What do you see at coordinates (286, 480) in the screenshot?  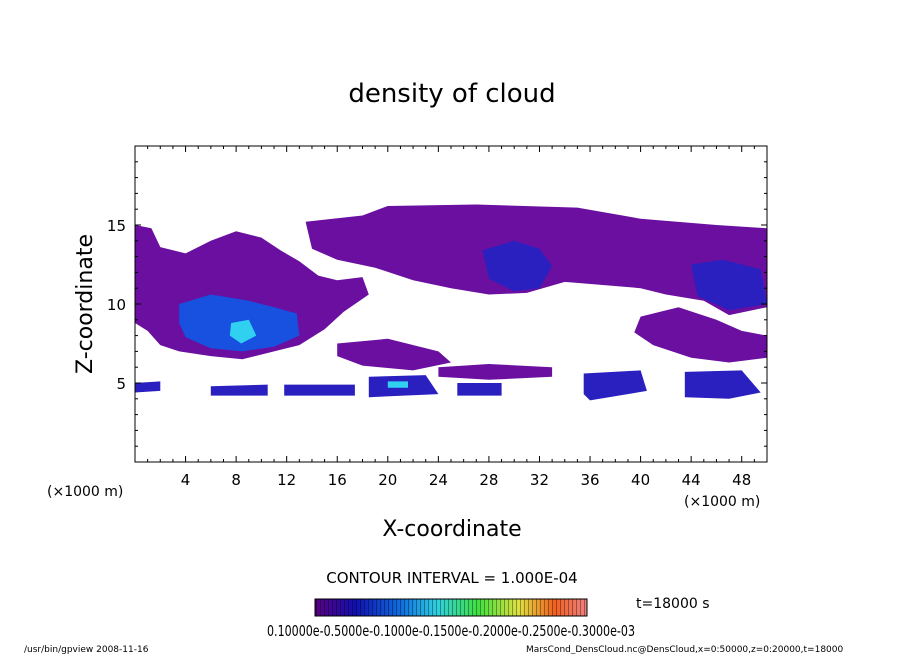 I see `x-tick-label: 12` at bounding box center [286, 480].